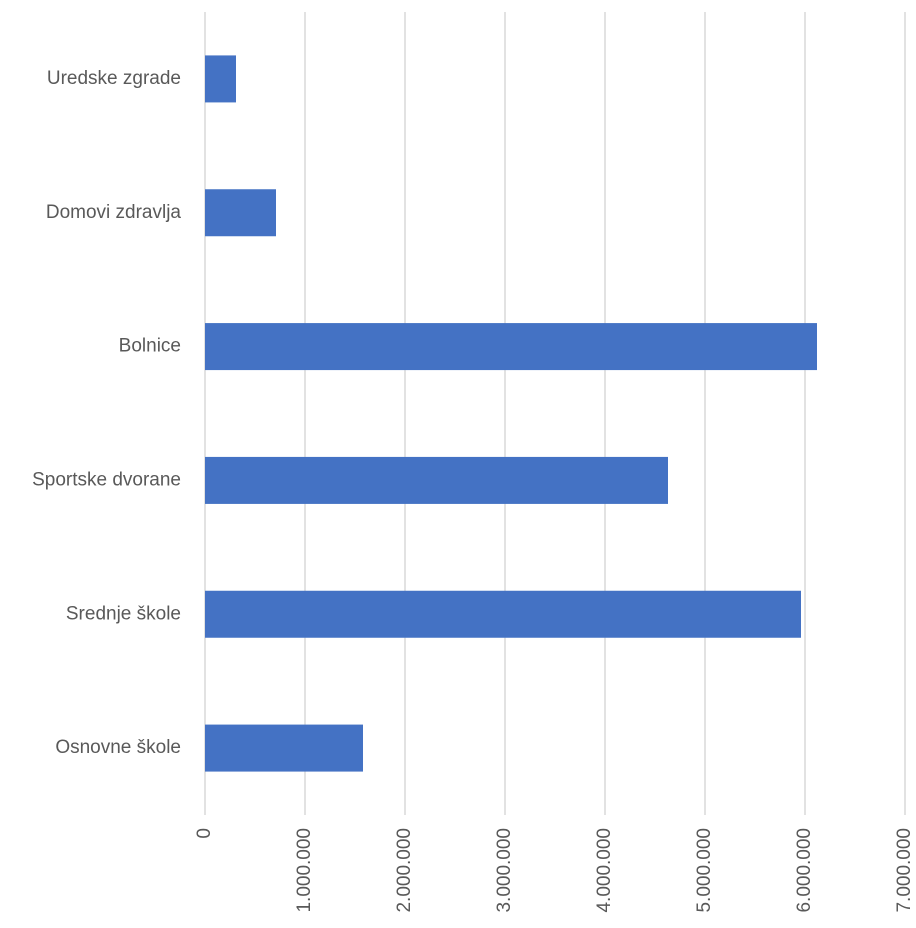 Image resolution: width=916 pixels, height=928 pixels. I want to click on x-tick-label: 3.000.000, so click(504, 870).